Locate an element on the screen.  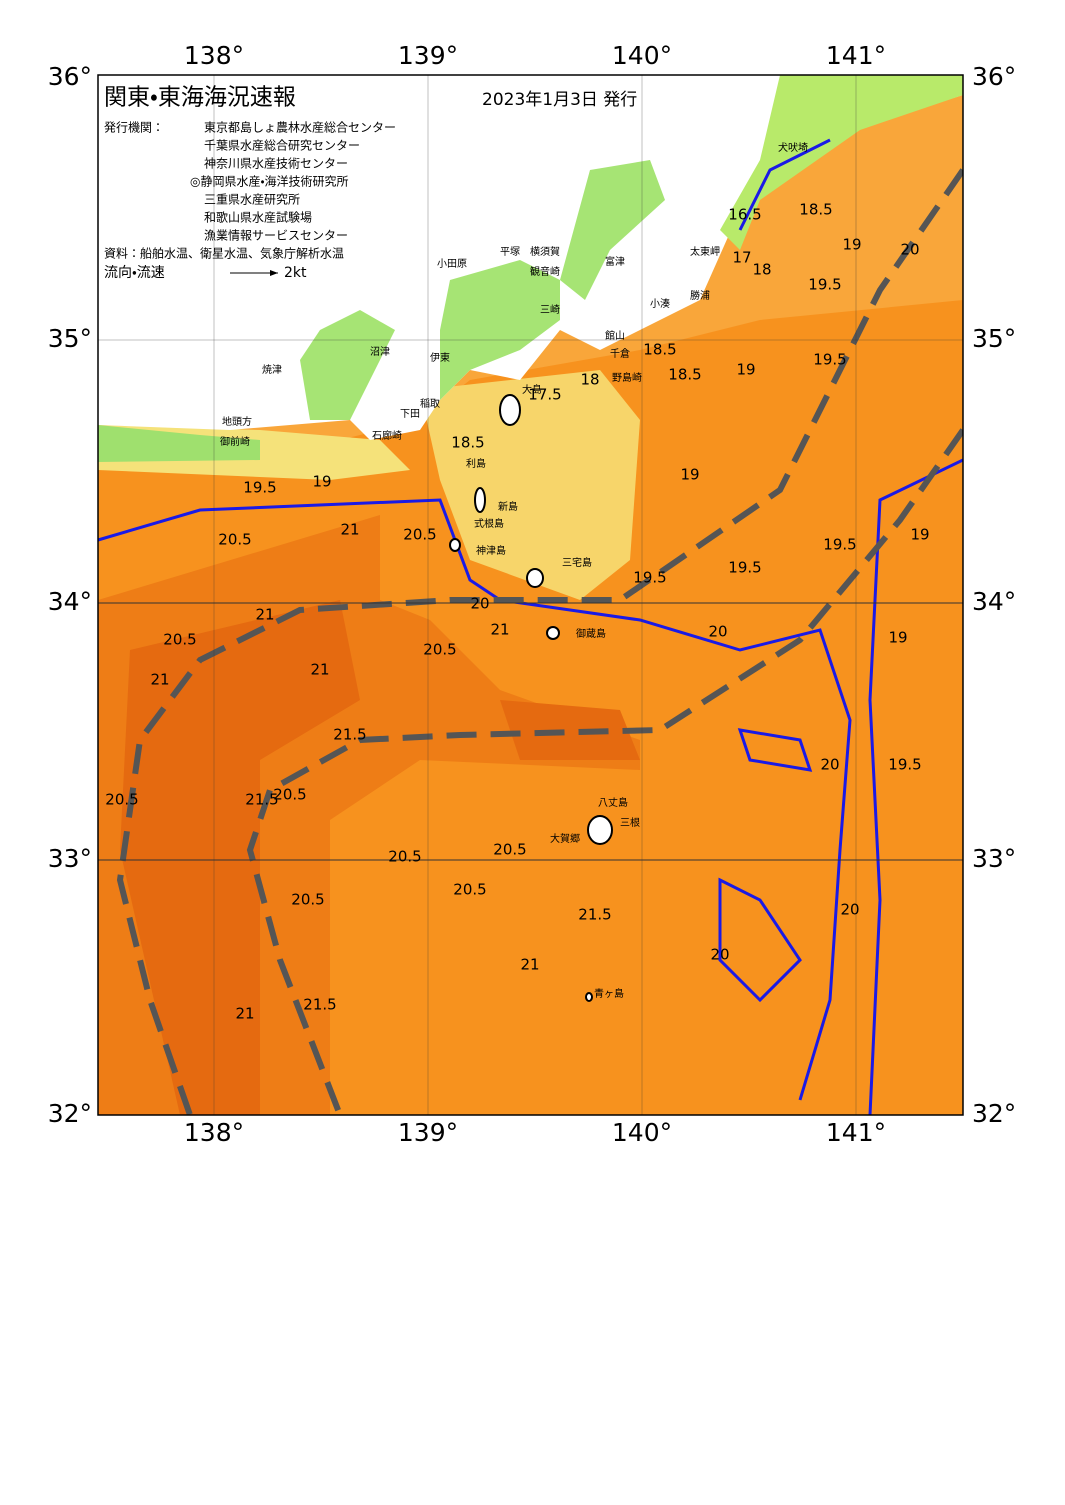
lat-label: 34° is located at coordinates (70, 601).